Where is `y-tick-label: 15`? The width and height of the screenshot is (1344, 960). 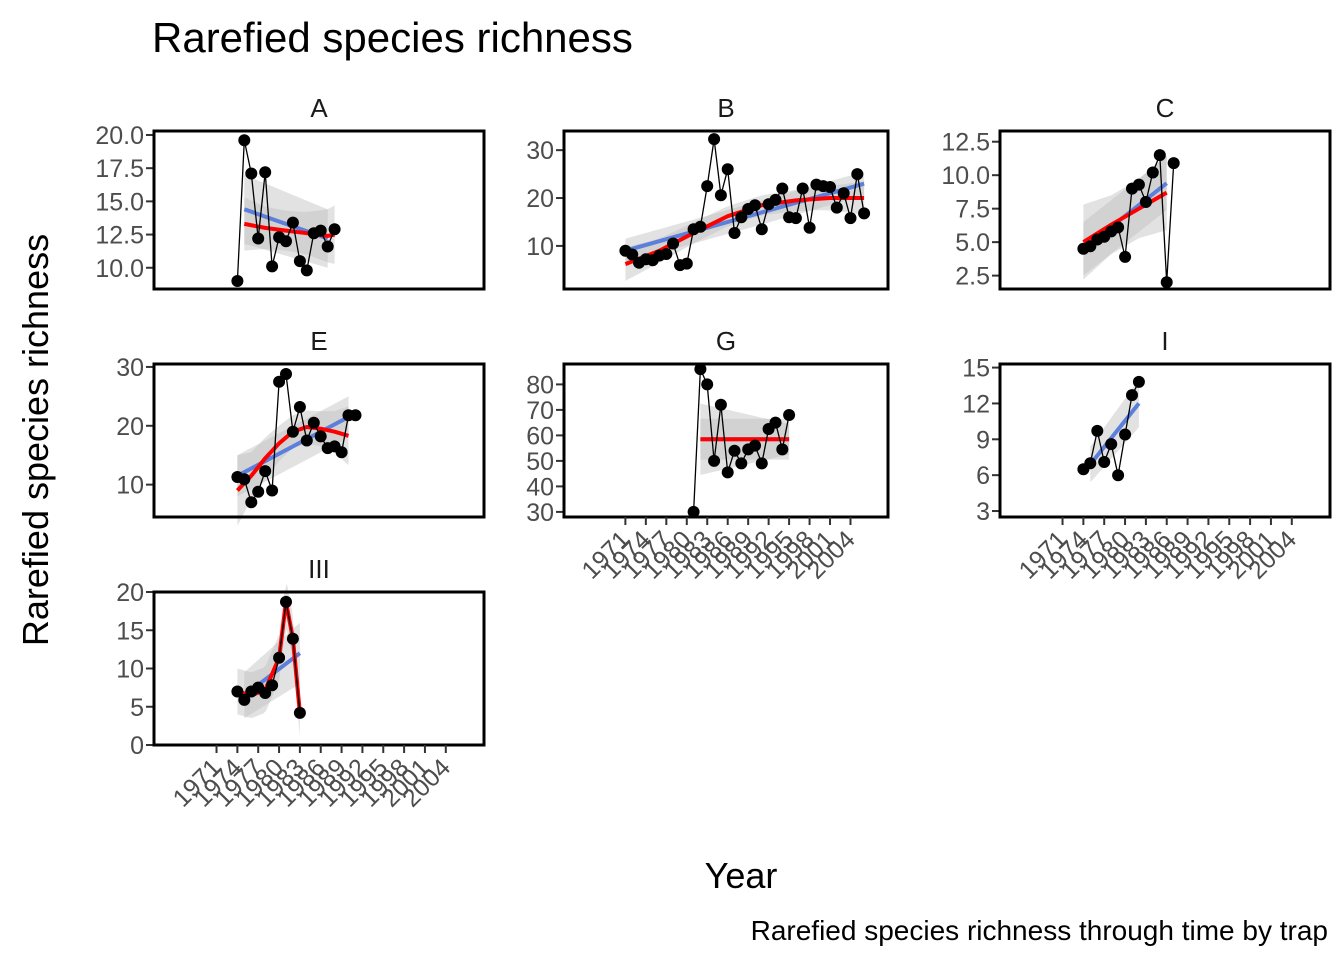
y-tick-label: 15 is located at coordinates (130, 631).